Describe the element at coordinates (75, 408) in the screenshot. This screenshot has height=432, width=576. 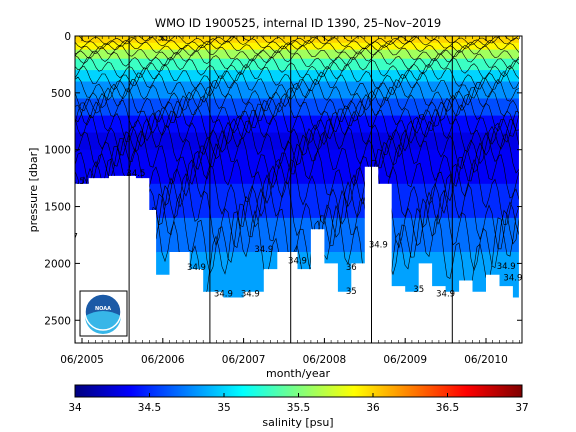
I see `colorbar-tick-label: 34` at that location.